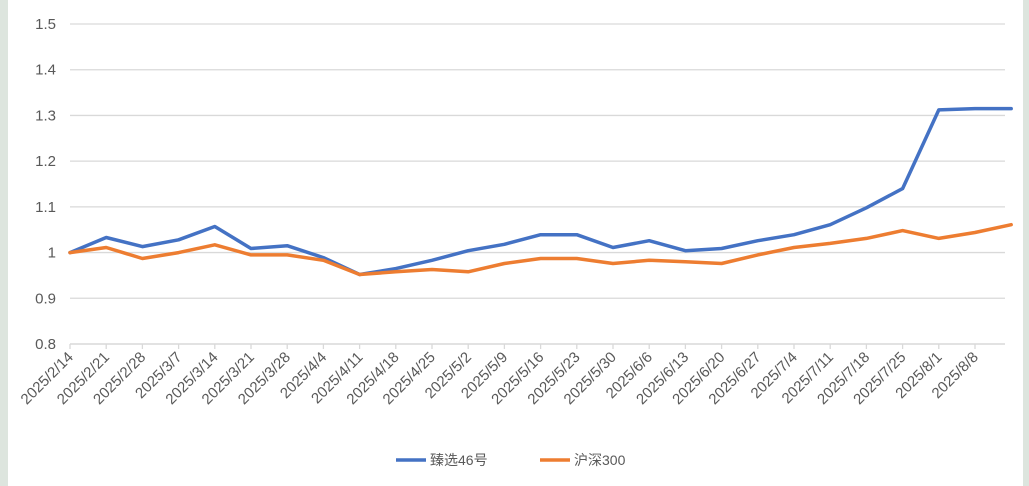 Image resolution: width=1029 pixels, height=486 pixels. Describe the element at coordinates (45, 184) in the screenshot. I see `y-axis-ticks: 0.8 0.9 1 1.1 1.2 1.3 1.4 1.5` at that location.